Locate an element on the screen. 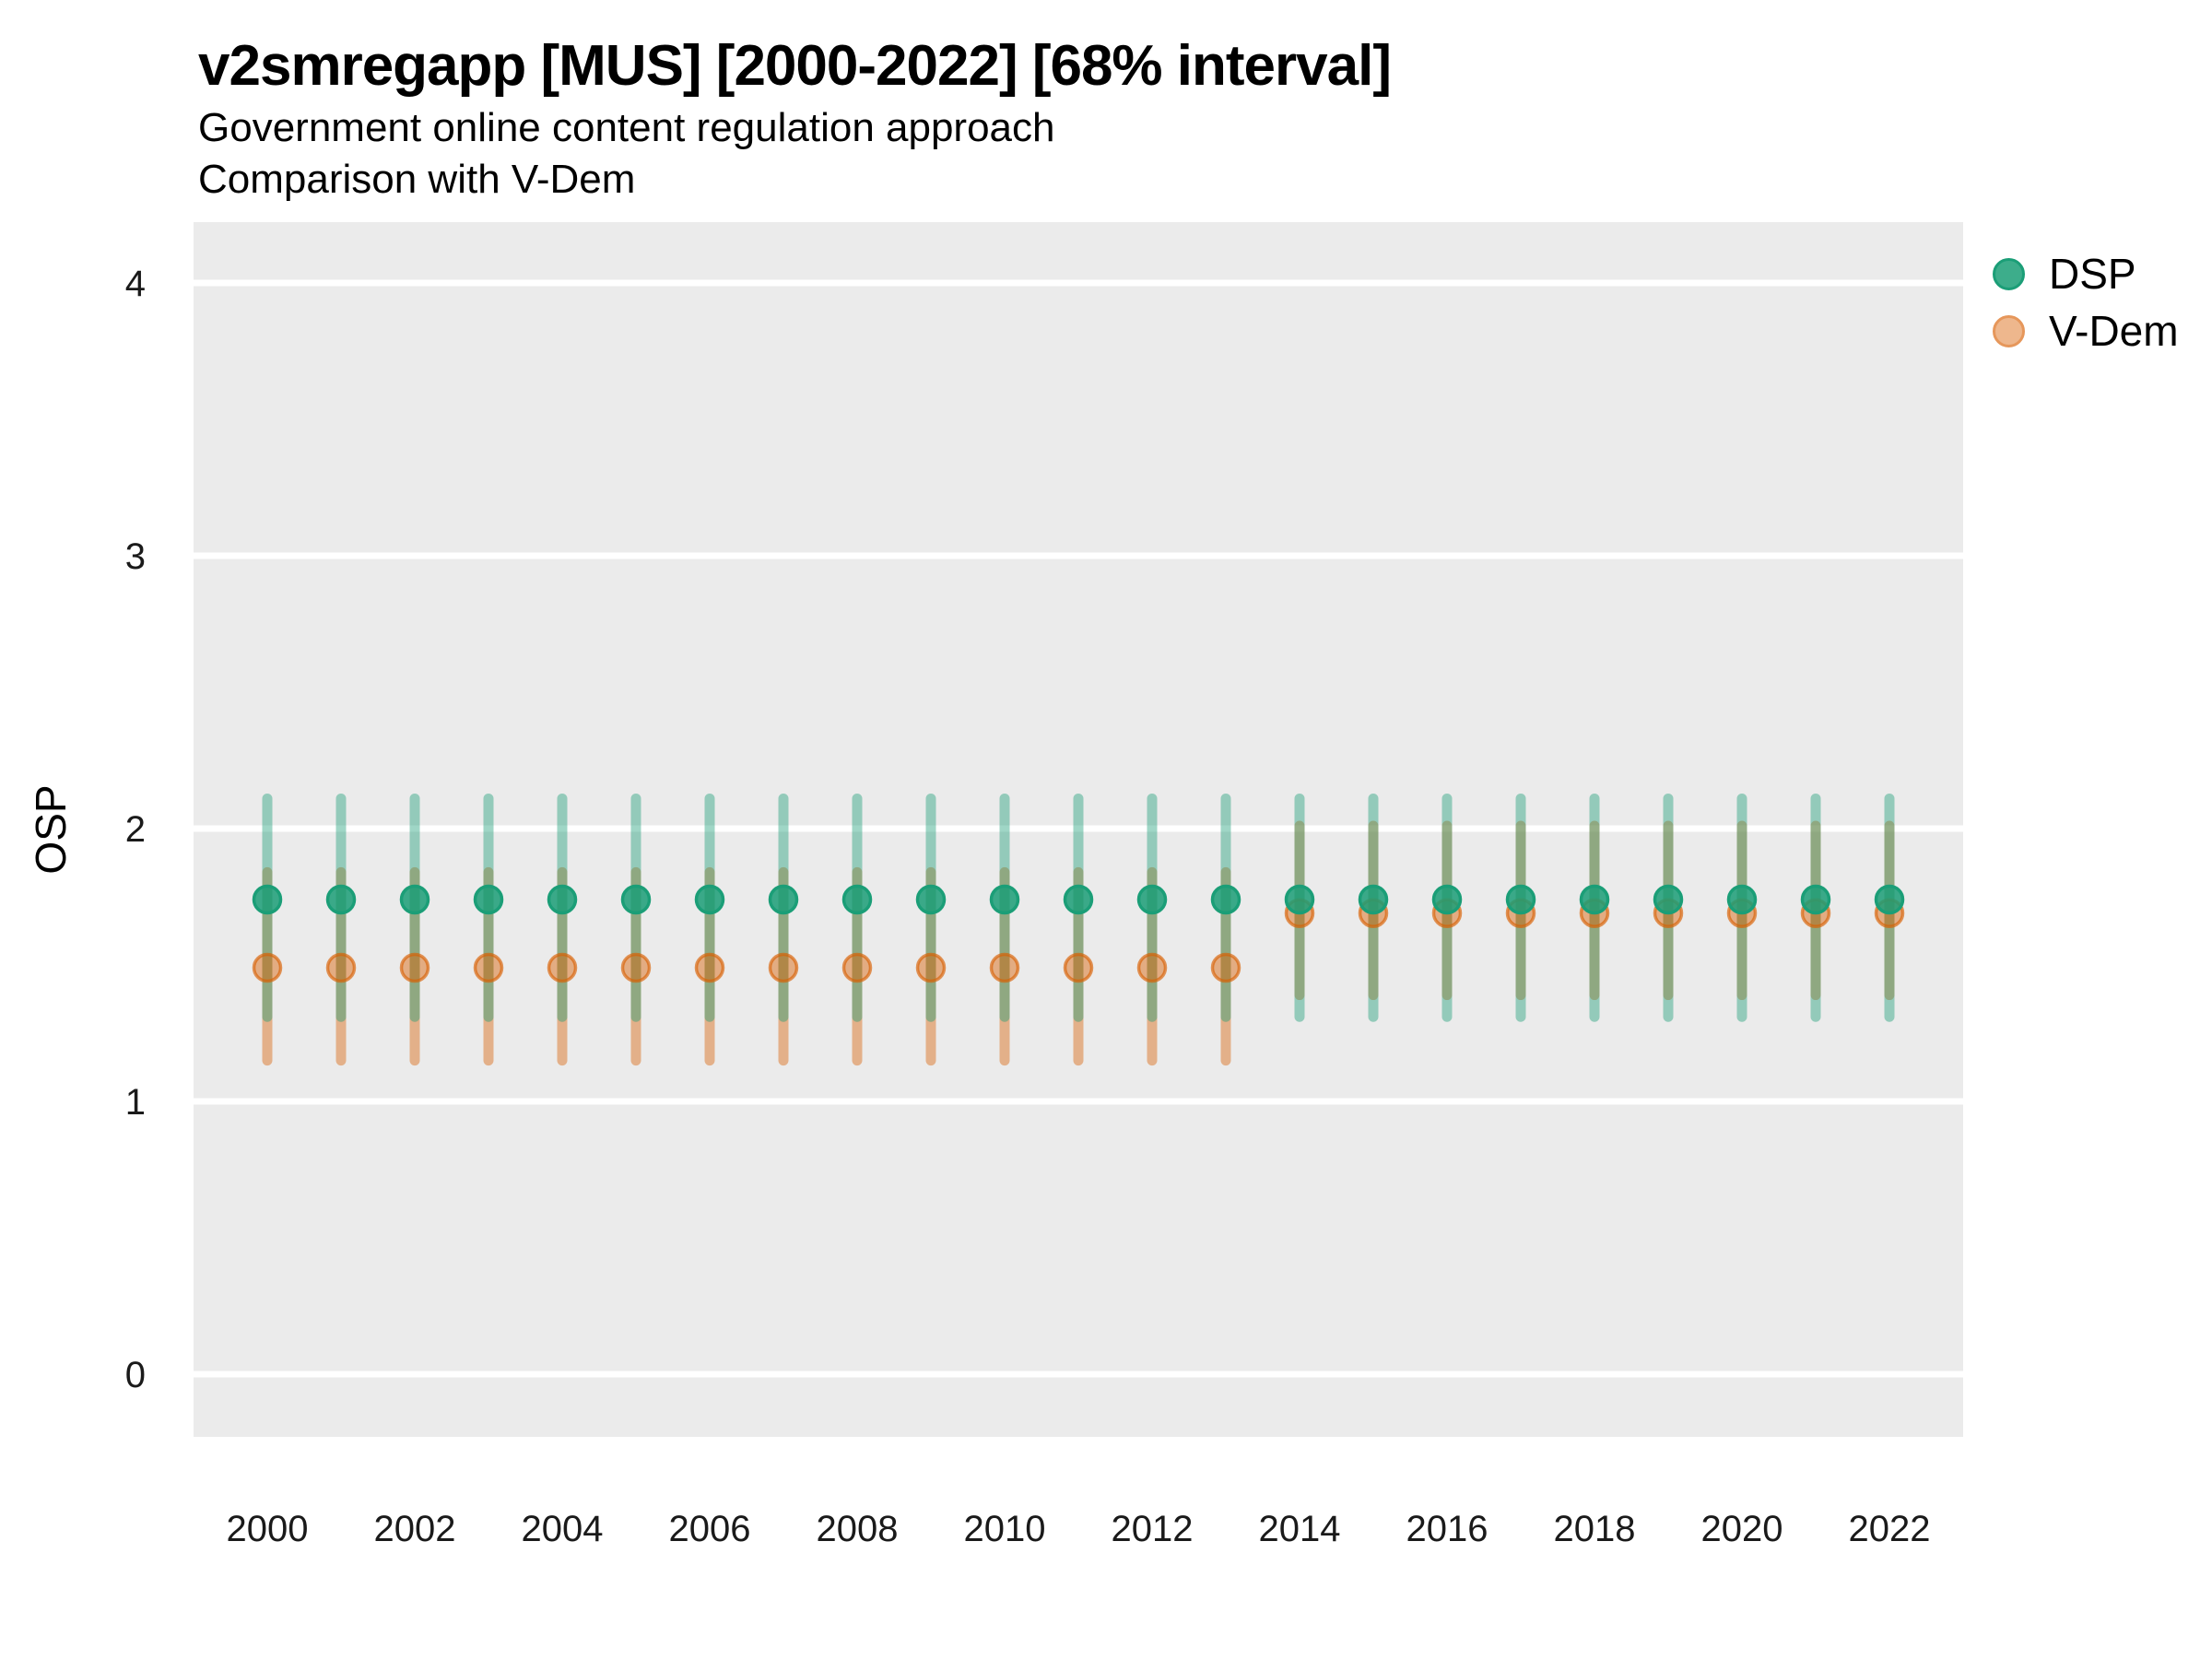  y-tick-label: 0 is located at coordinates (135, 1375).